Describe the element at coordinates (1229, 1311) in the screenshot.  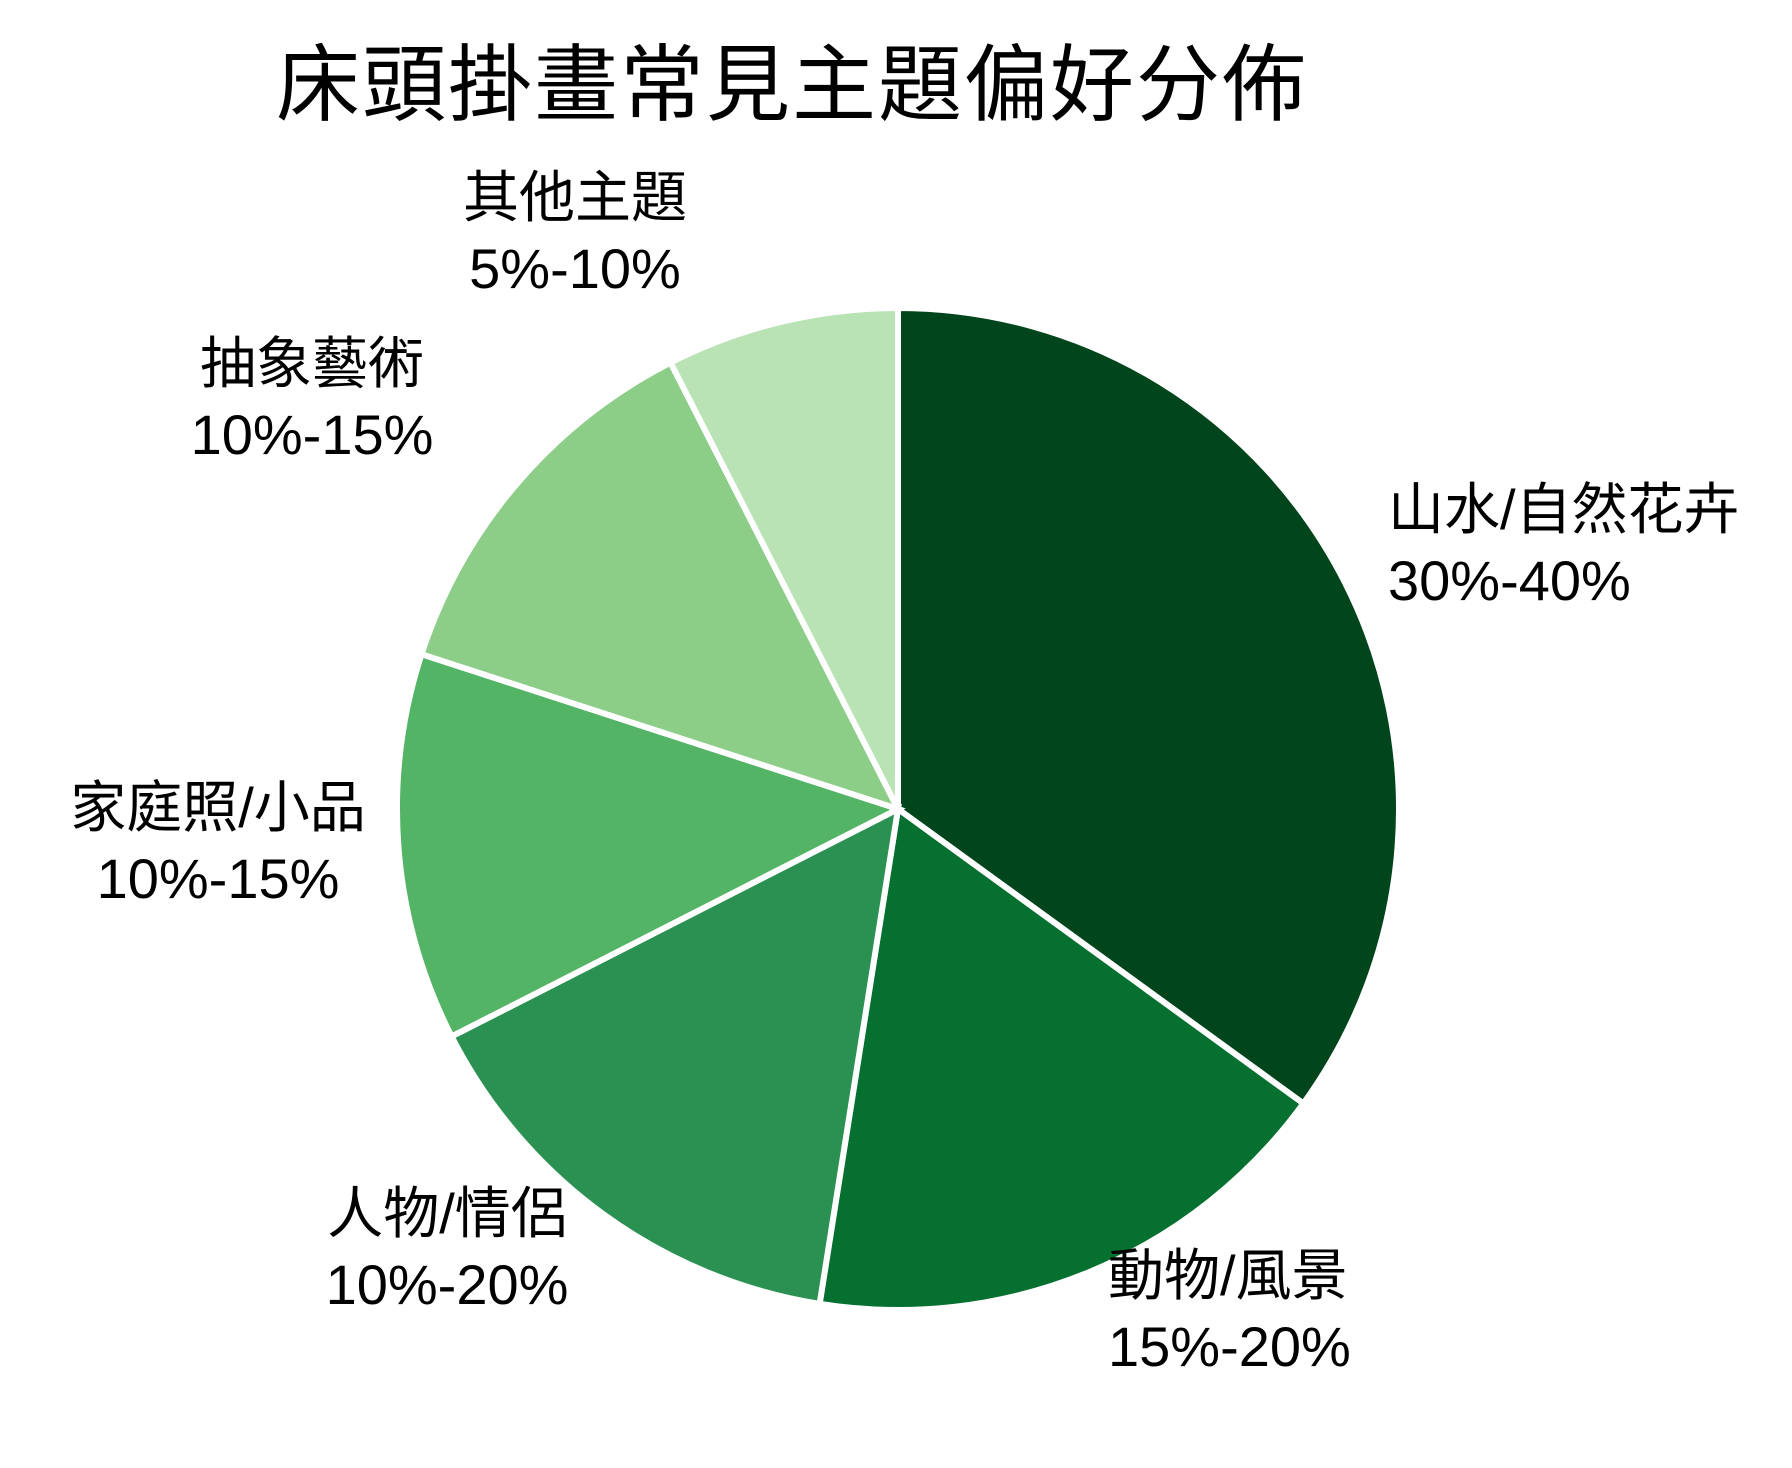
I see `slice-label-animals-scenery: 動物/風景 15%-20%` at that location.